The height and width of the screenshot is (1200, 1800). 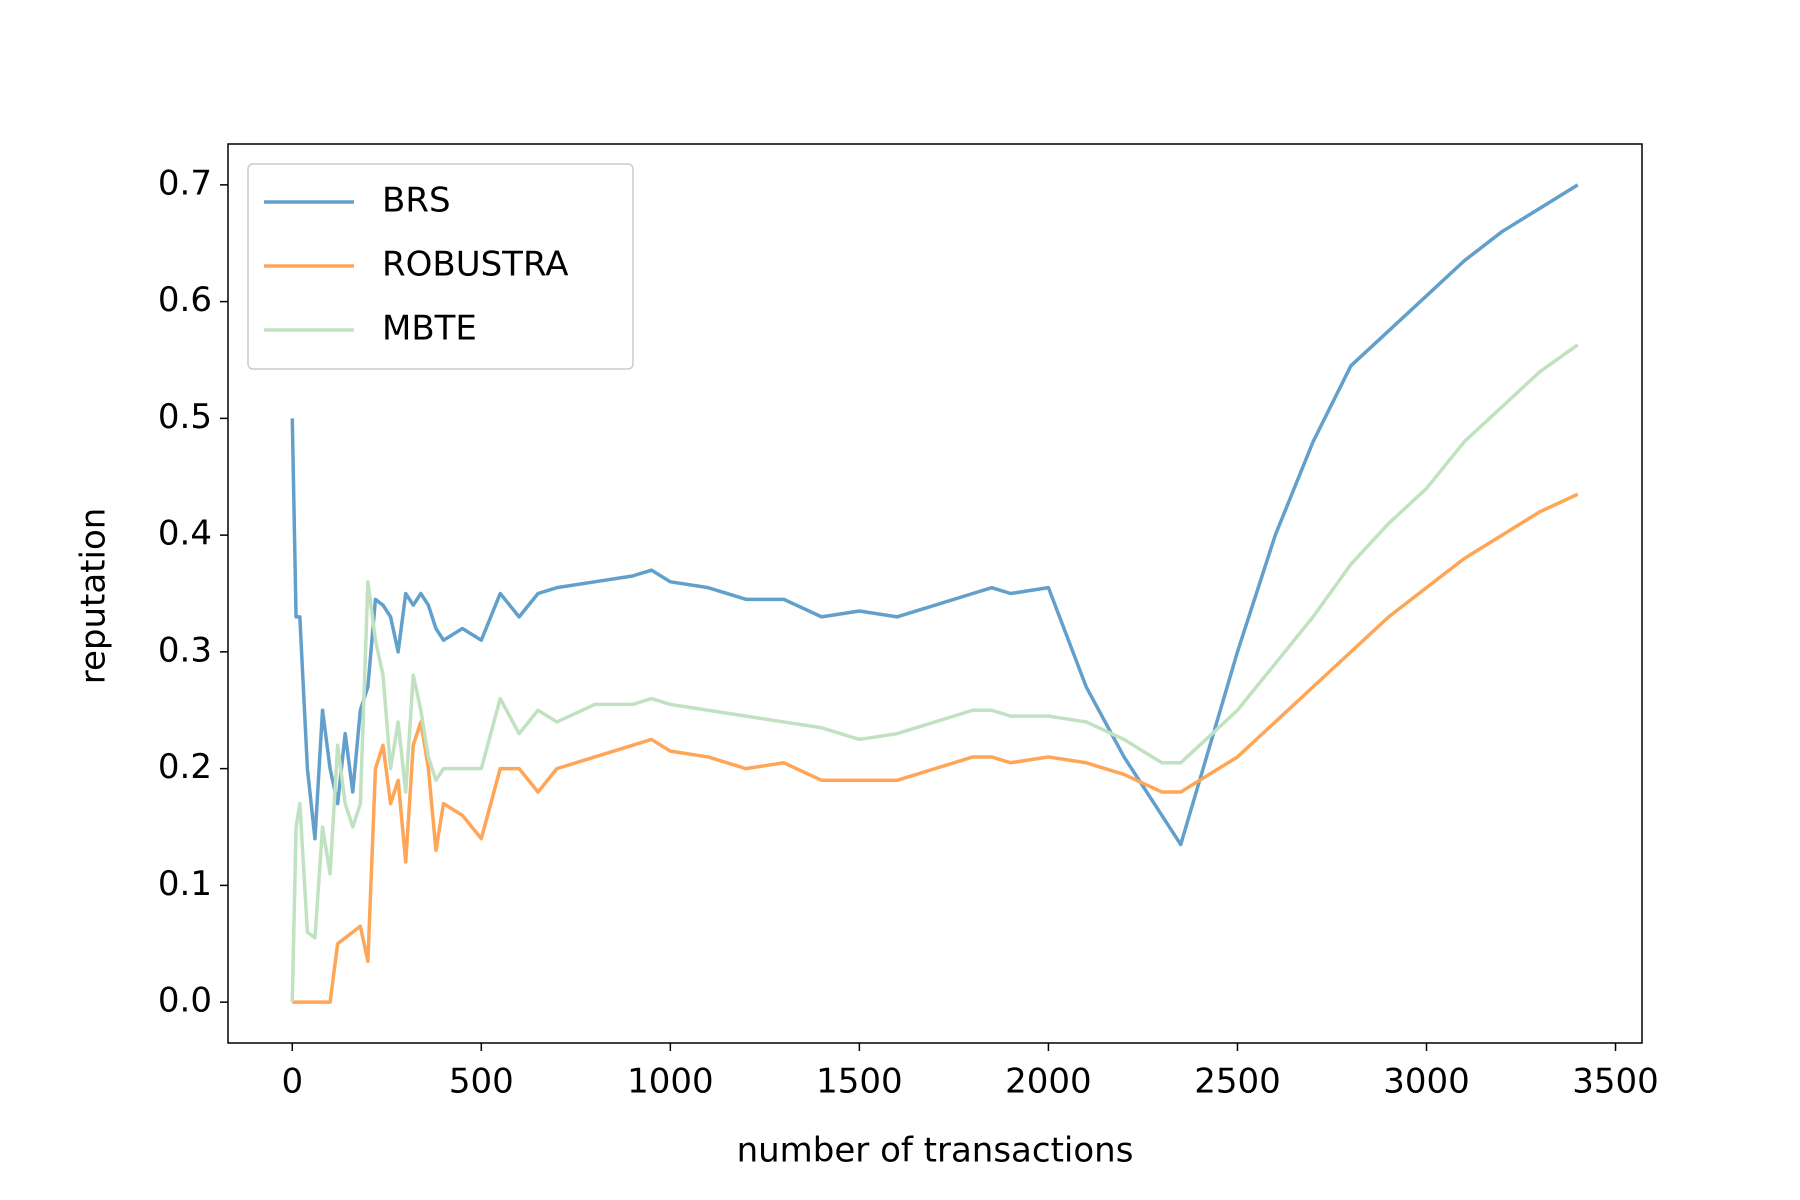 I want to click on y-tick-label: 0.6, so click(x=185, y=300).